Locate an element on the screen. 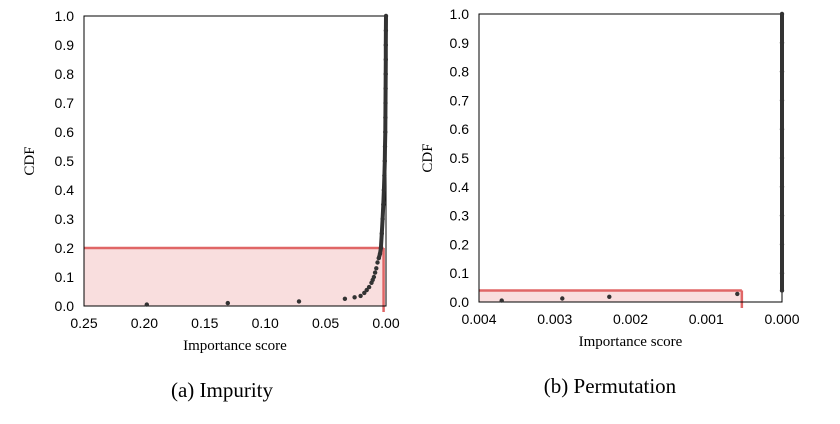 The width and height of the screenshot is (840, 424). x-axis-ticks: 0.25 0.20 0.15 0.10 0.05 0.00 is located at coordinates (234, 323).